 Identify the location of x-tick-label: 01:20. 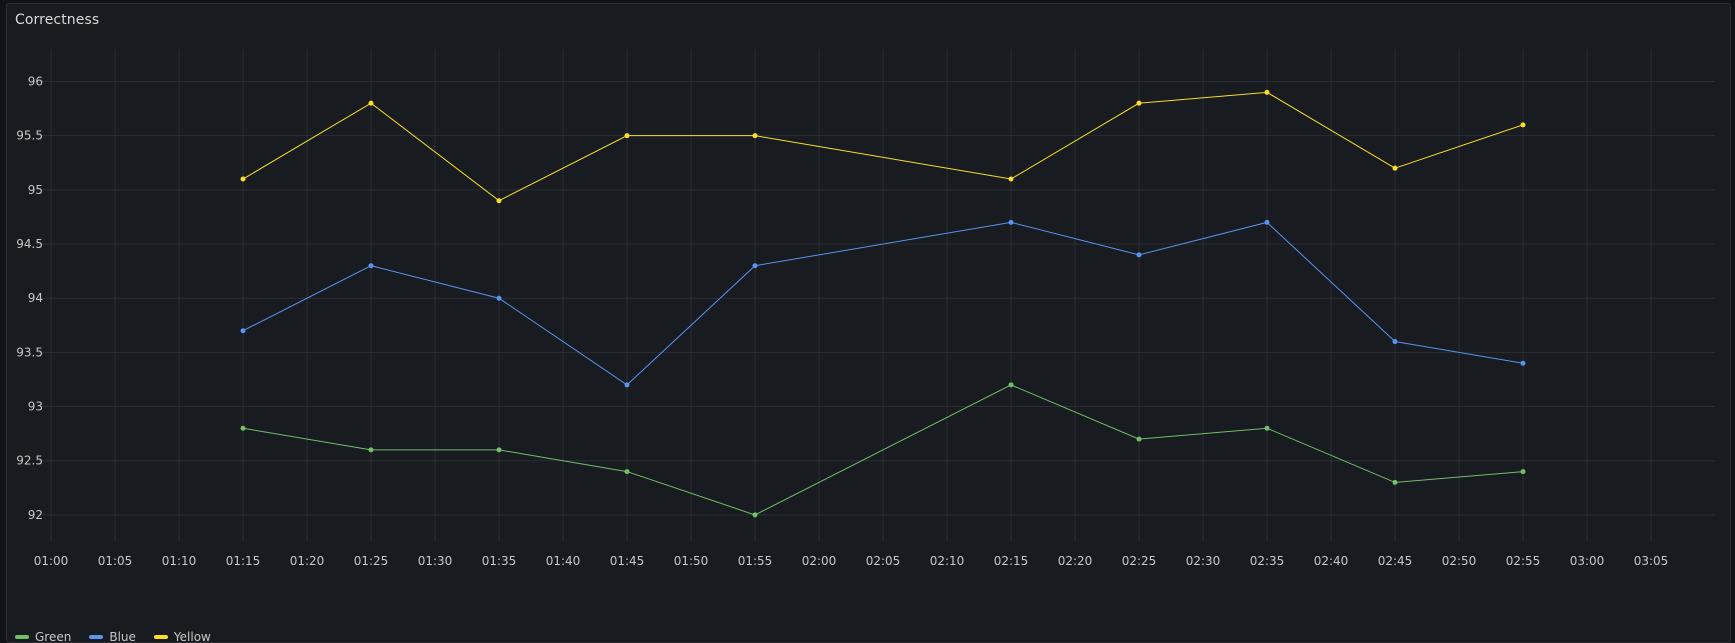
(307, 561).